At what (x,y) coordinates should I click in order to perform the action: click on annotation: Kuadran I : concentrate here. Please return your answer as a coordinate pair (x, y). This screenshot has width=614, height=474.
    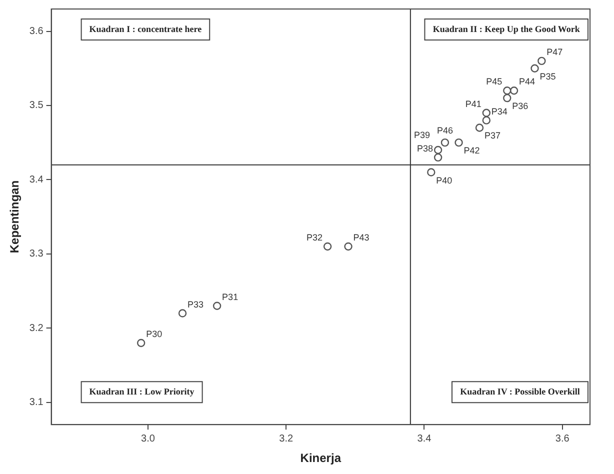
    Looking at the image, I should click on (145, 29).